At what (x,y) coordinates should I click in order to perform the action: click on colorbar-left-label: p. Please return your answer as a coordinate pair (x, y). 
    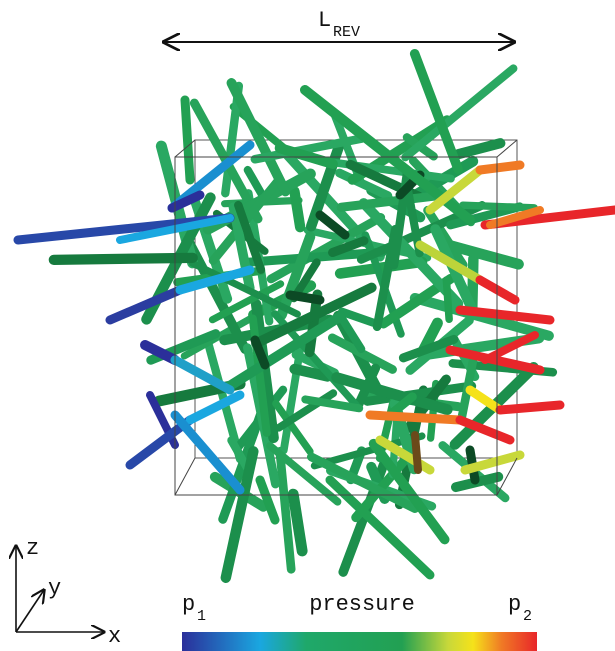
    Looking at the image, I should click on (188, 604).